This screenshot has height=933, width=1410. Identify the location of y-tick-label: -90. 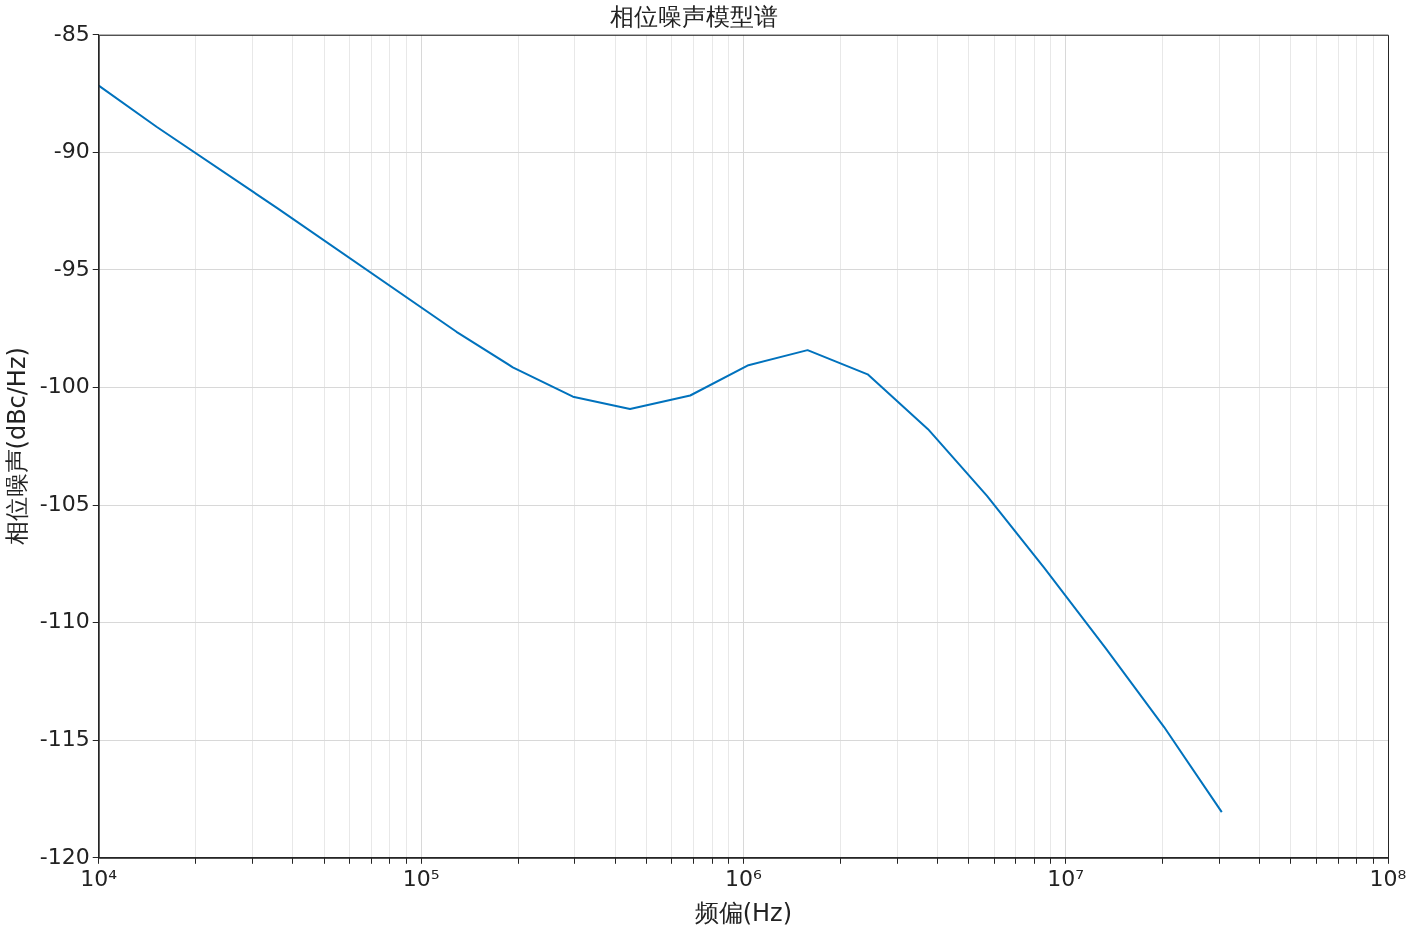
(71, 151).